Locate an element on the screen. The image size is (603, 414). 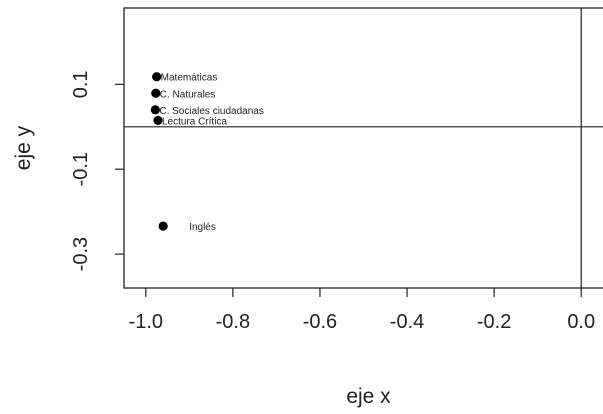
y-axis: 0.1 -0.1 -0.3 is located at coordinates (97, 170).